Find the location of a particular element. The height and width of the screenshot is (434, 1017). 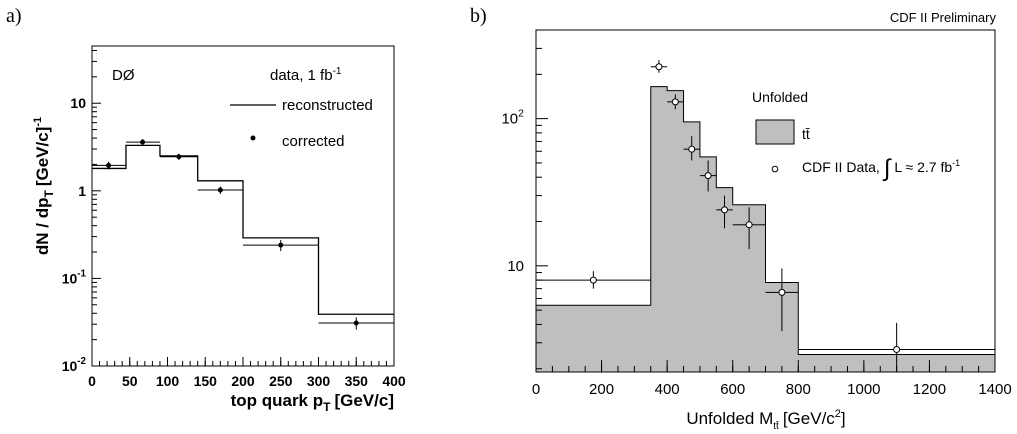

panel-a-xtick-label: 150 is located at coordinates (206, 381).